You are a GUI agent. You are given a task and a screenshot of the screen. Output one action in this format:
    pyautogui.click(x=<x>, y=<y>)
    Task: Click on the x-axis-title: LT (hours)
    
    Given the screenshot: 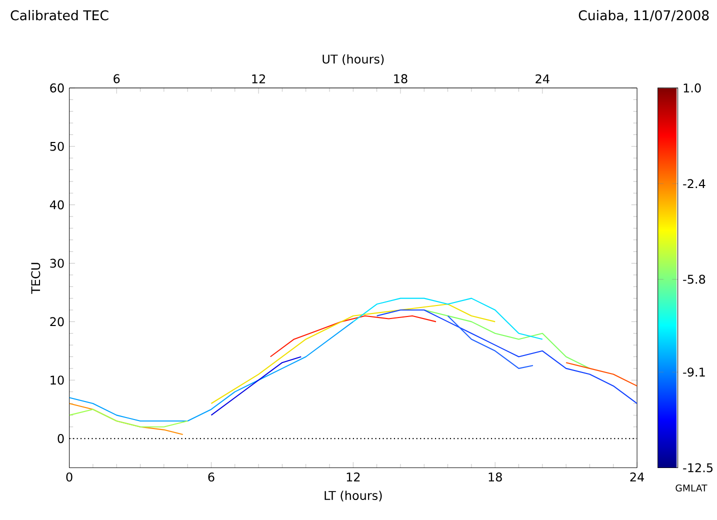 What is the action you would take?
    pyautogui.click(x=353, y=496)
    